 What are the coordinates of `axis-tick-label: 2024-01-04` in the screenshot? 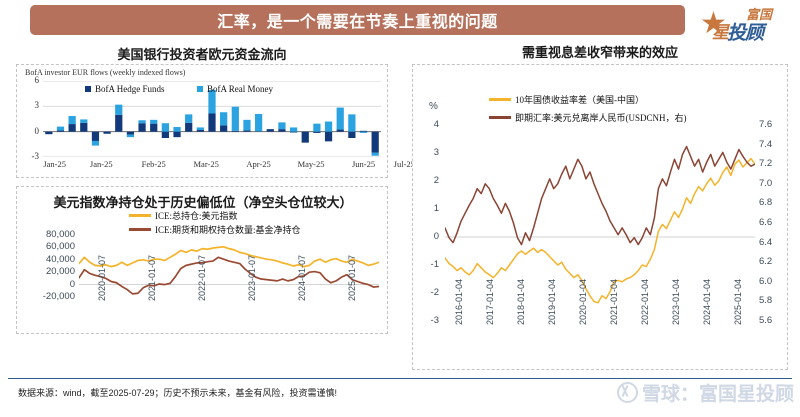 It's located at (707, 301).